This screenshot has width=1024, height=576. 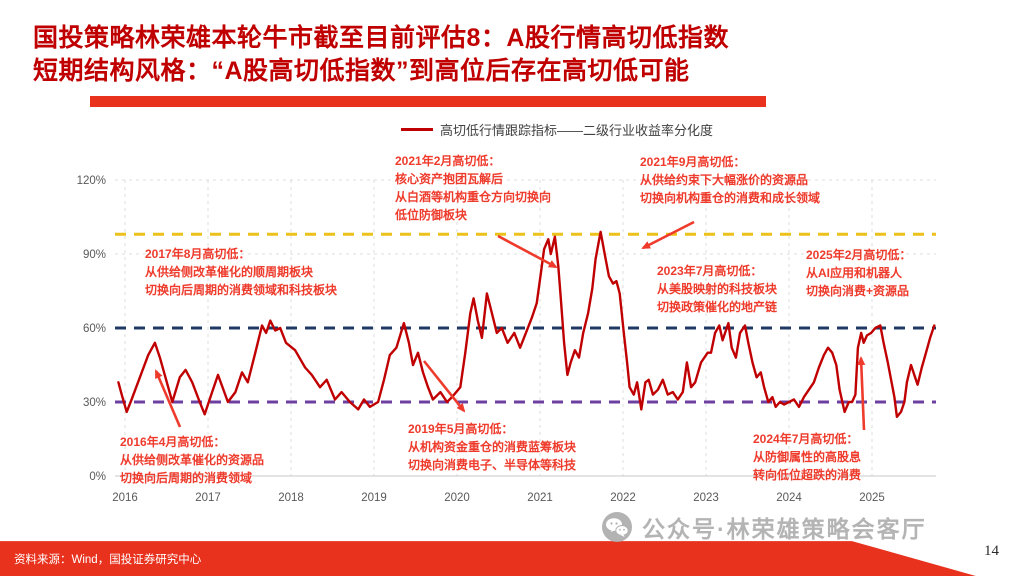 What do you see at coordinates (617, 527) in the screenshot?
I see `wechat-icon` at bounding box center [617, 527].